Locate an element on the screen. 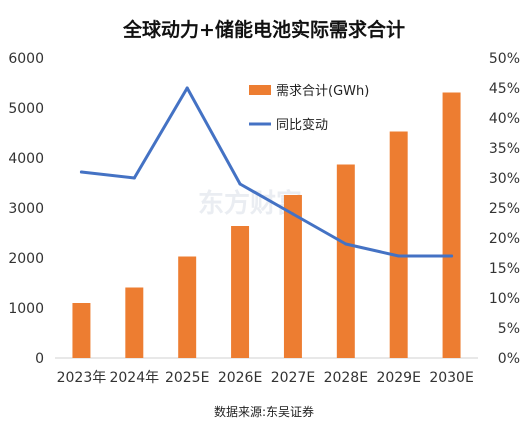 This screenshot has height=440, width=528. y-axis-right: 0% 5% 10% 15% 20% 25% 30% 35% 40% 45% 50% is located at coordinates (504, 209).